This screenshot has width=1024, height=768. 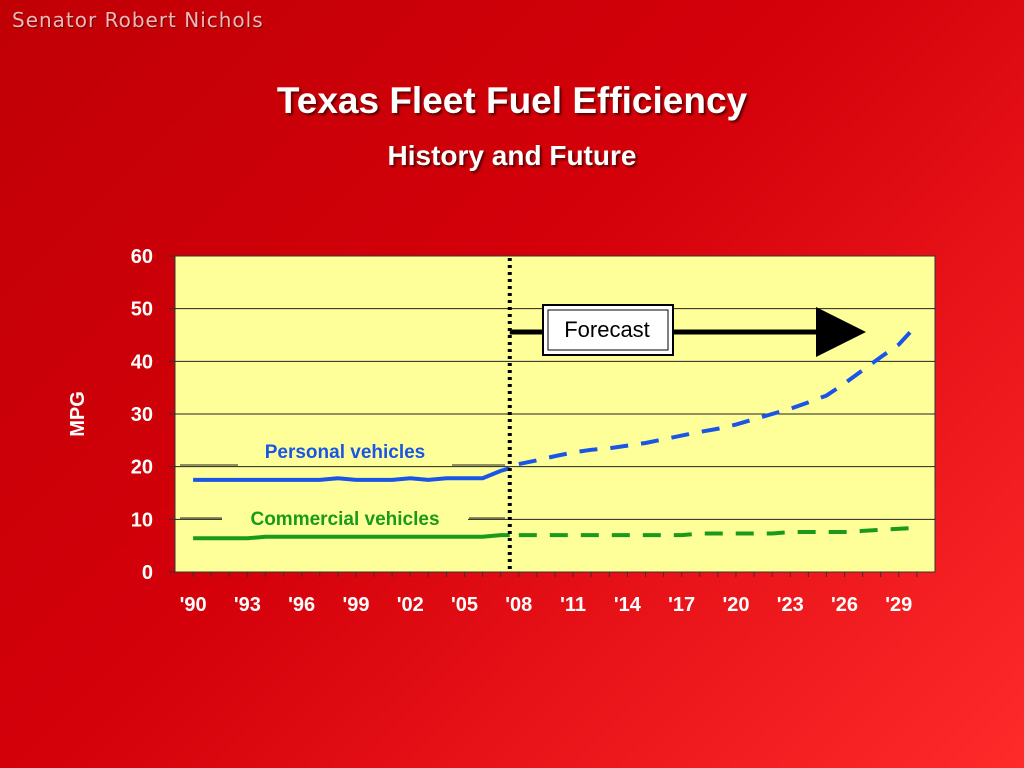 What do you see at coordinates (718, 394) in the screenshot?
I see `personal-vehicles-forecast-line` at bounding box center [718, 394].